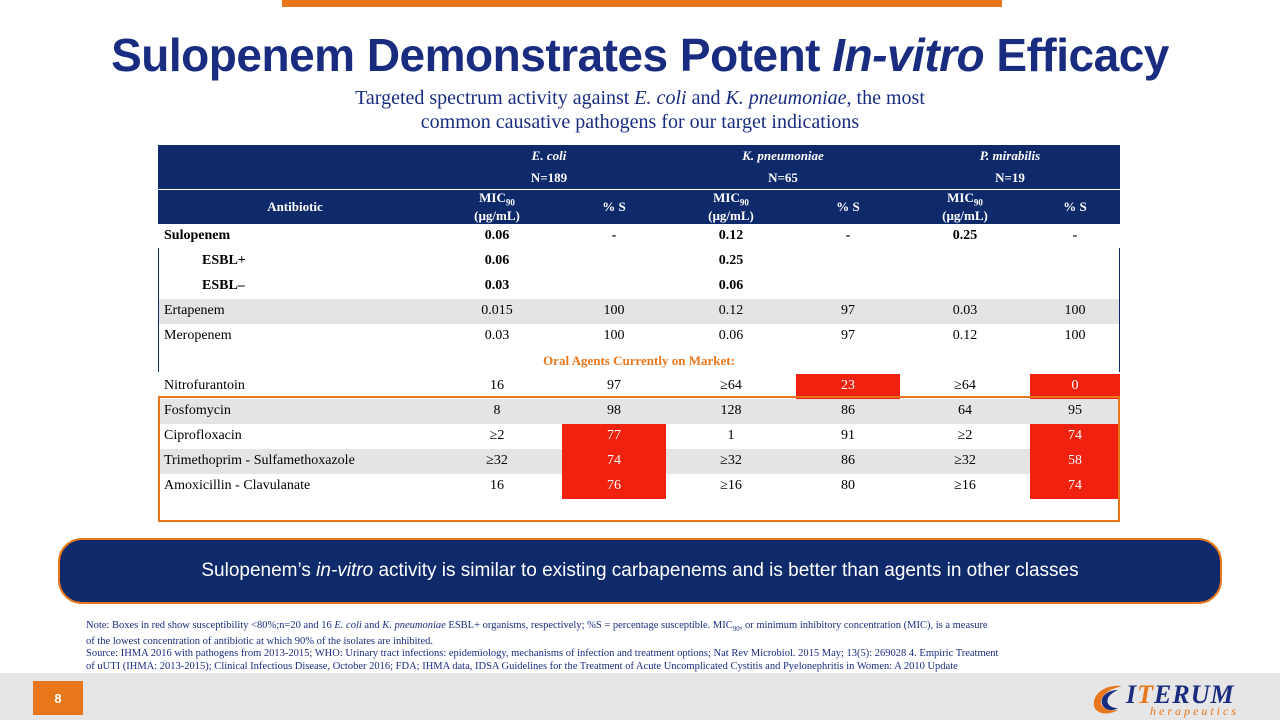 The width and height of the screenshot is (1280, 720). I want to click on pct-s-cell: 77, so click(614, 436).